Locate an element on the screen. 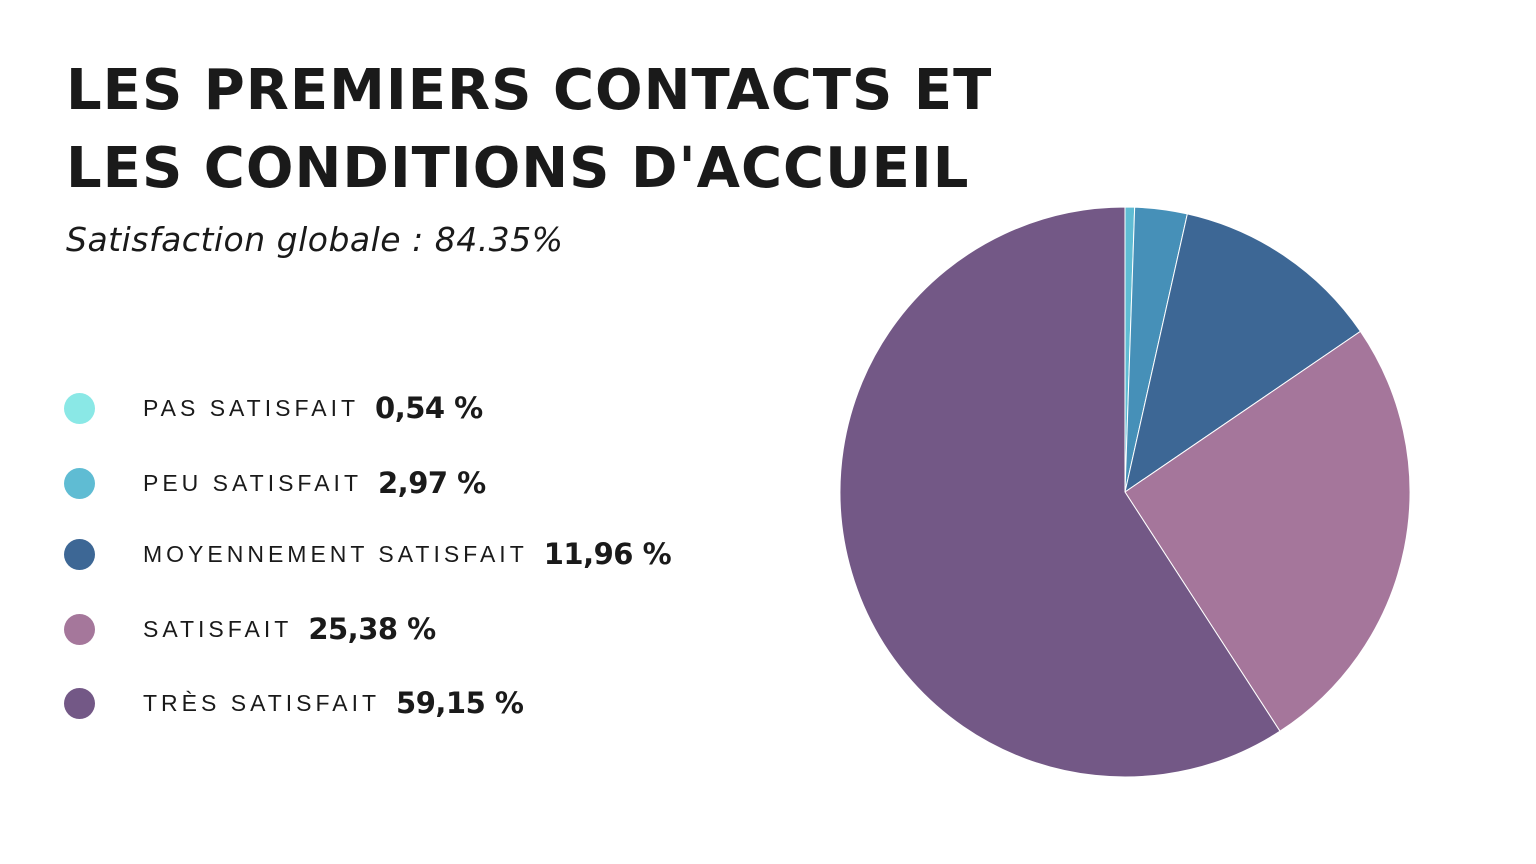 This screenshot has width=1536, height=864. legend-value: 0,54 % is located at coordinates (429, 408).